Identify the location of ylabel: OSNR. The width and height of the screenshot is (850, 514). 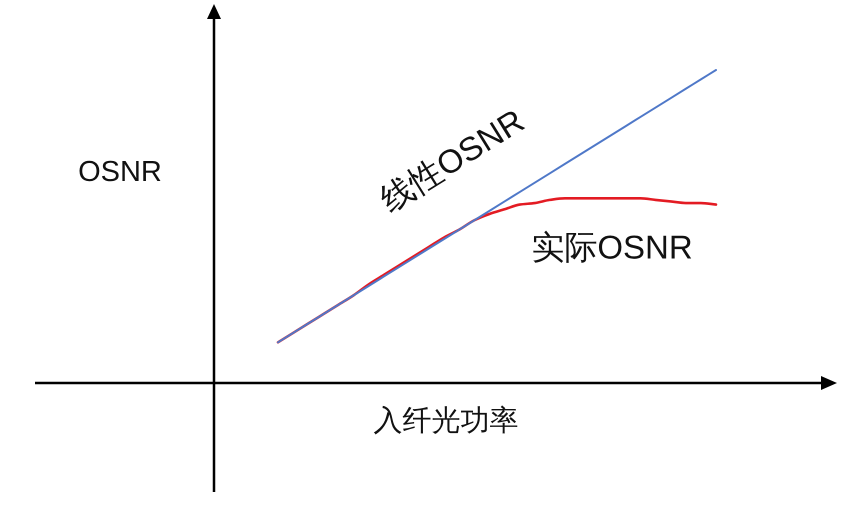
(120, 172).